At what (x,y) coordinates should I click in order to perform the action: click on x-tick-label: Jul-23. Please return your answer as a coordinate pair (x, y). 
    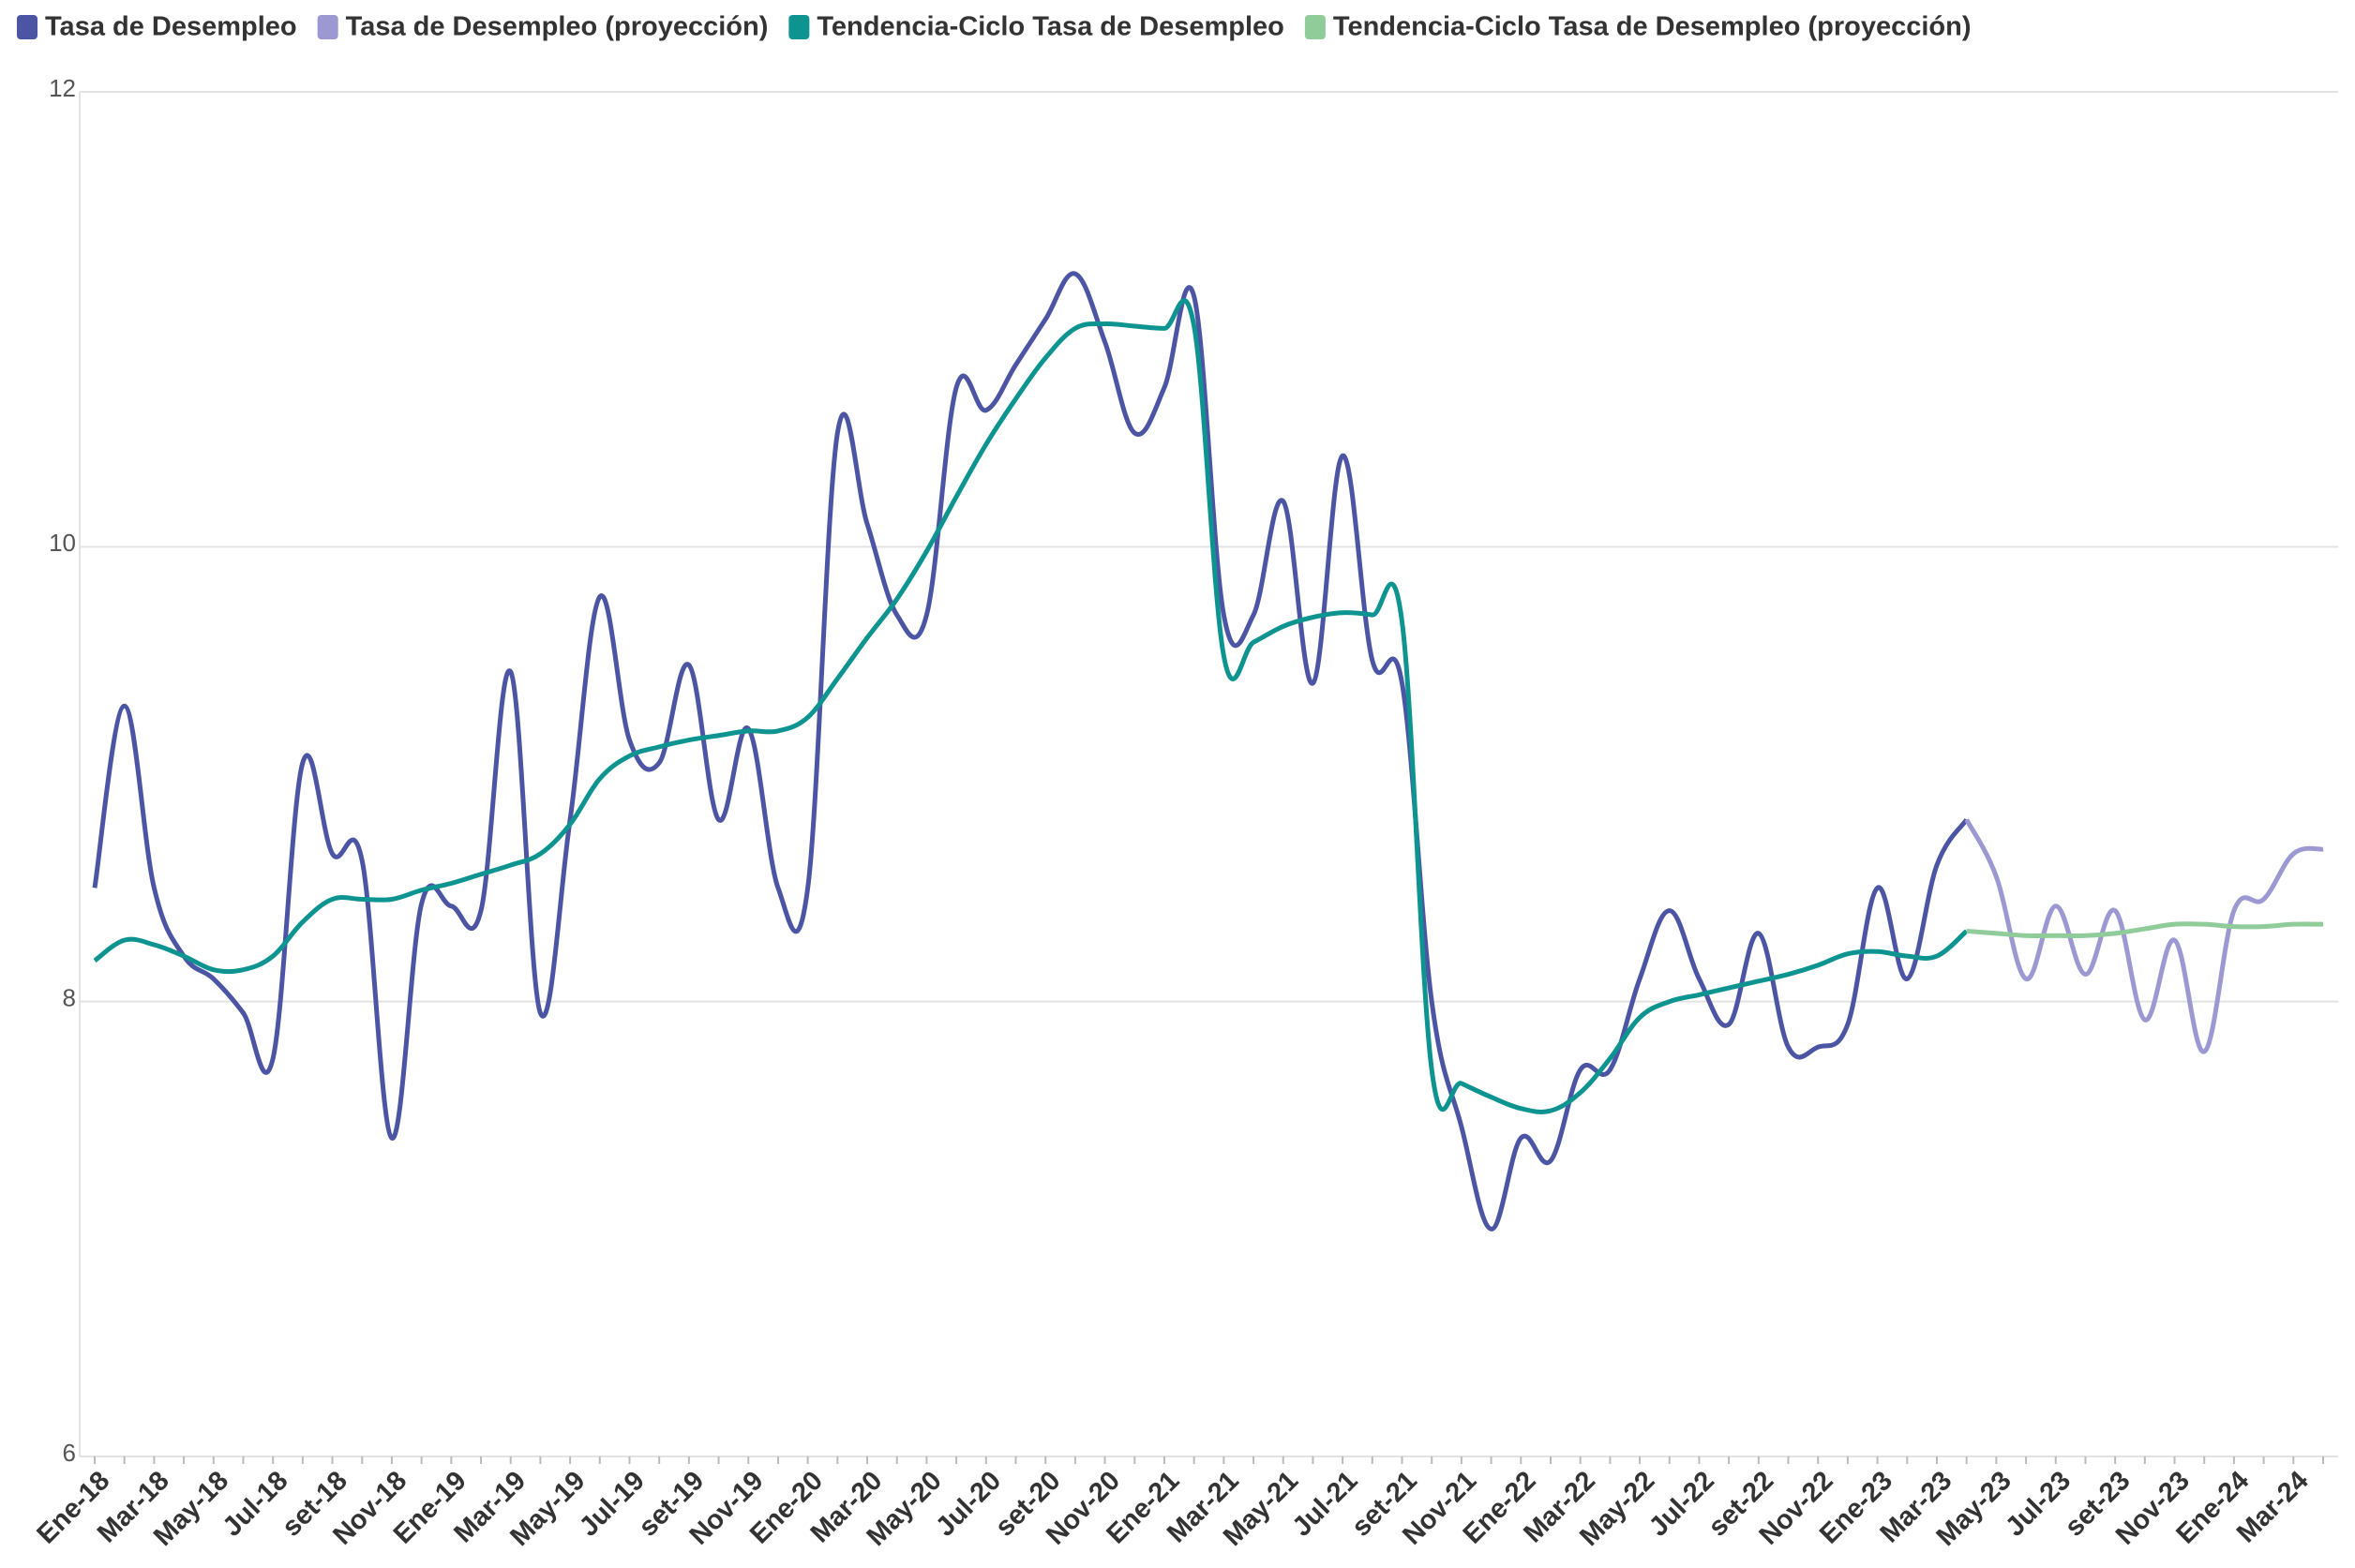
    Looking at the image, I should click on (2038, 1504).